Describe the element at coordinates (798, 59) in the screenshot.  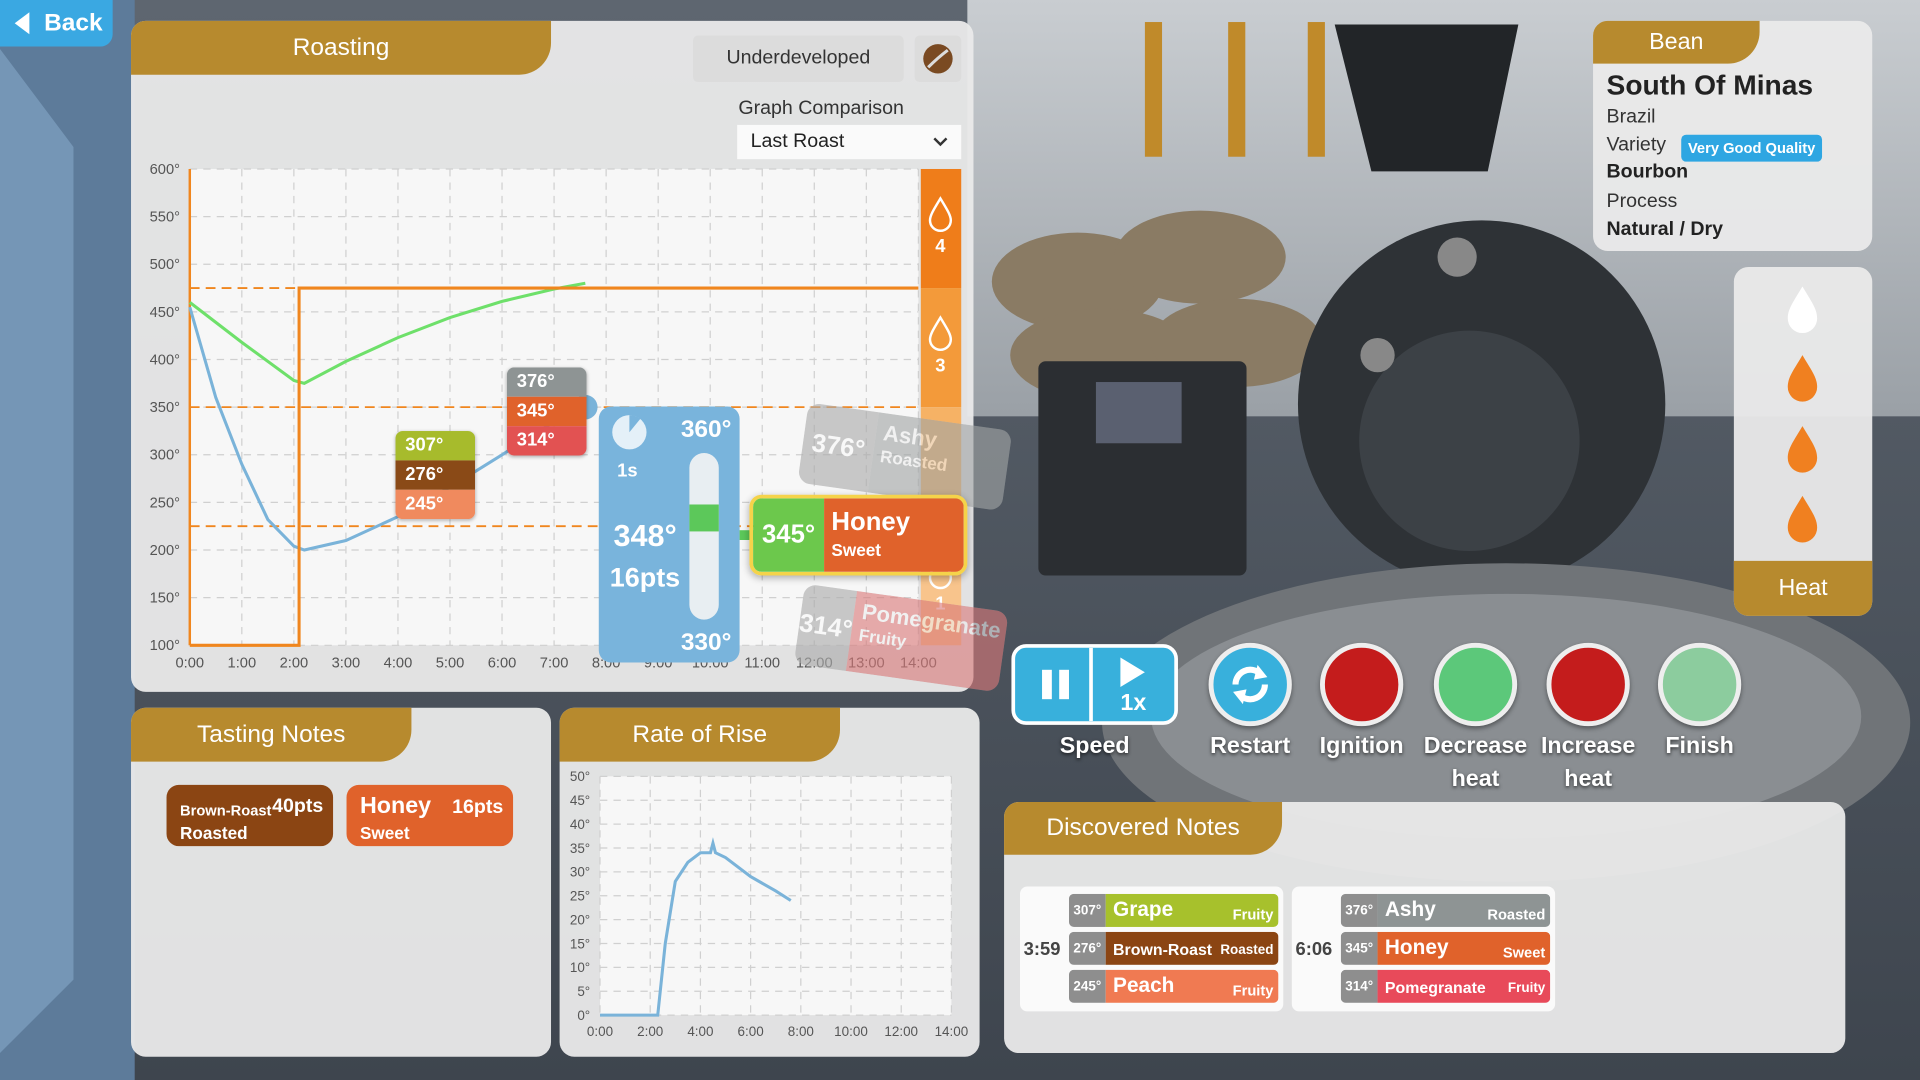
I see `status-button: Underdeveloped` at that location.